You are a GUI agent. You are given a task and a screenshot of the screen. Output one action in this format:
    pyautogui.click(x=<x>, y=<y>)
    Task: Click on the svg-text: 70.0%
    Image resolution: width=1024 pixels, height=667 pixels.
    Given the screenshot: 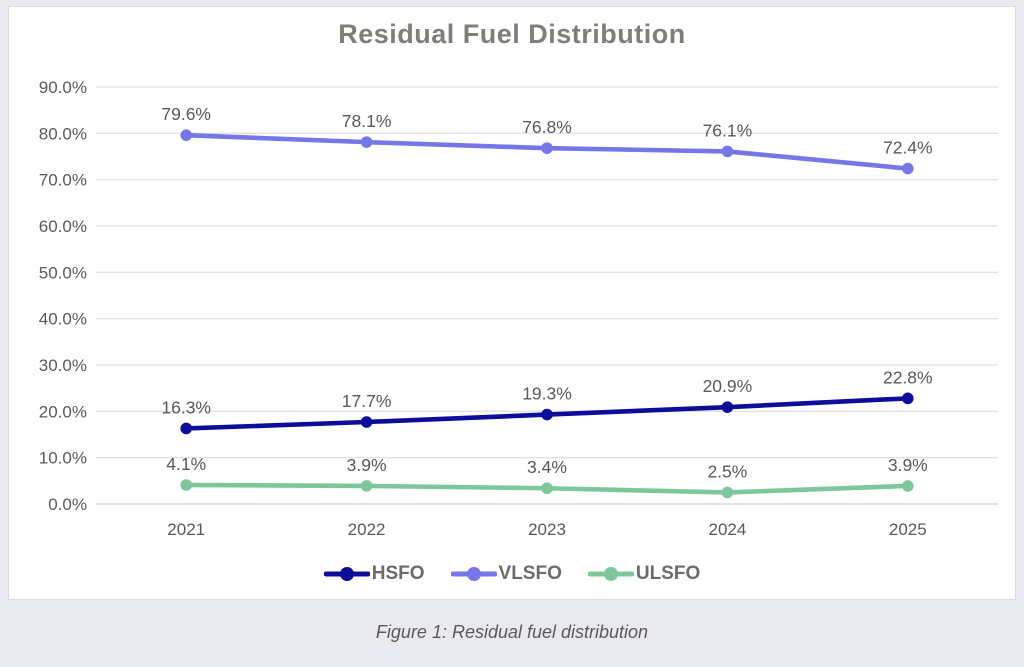 What is the action you would take?
    pyautogui.click(x=63, y=180)
    